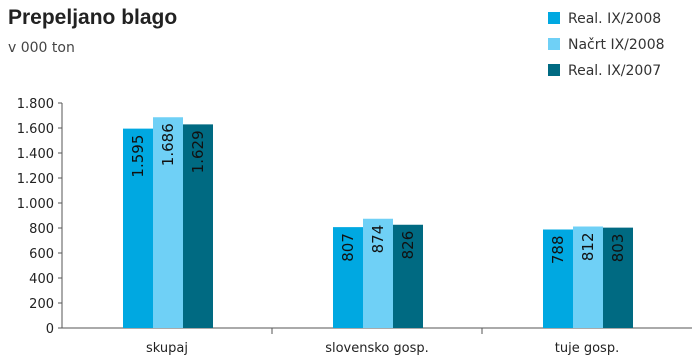 The height and width of the screenshot is (360, 692). What do you see at coordinates (41, 254) in the screenshot?
I see `y-tick-label: 600` at bounding box center [41, 254].